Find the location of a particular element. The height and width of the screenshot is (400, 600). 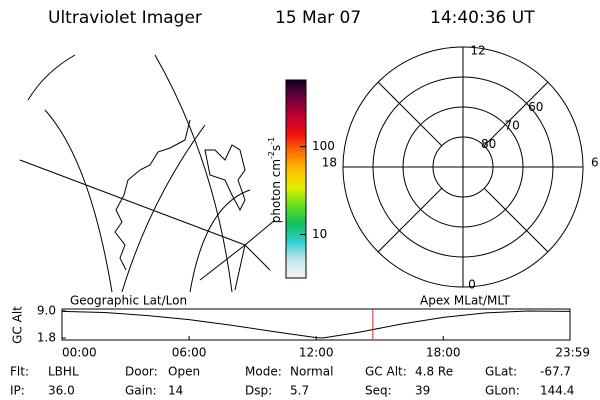

field-label: Gain: is located at coordinates (141, 391).